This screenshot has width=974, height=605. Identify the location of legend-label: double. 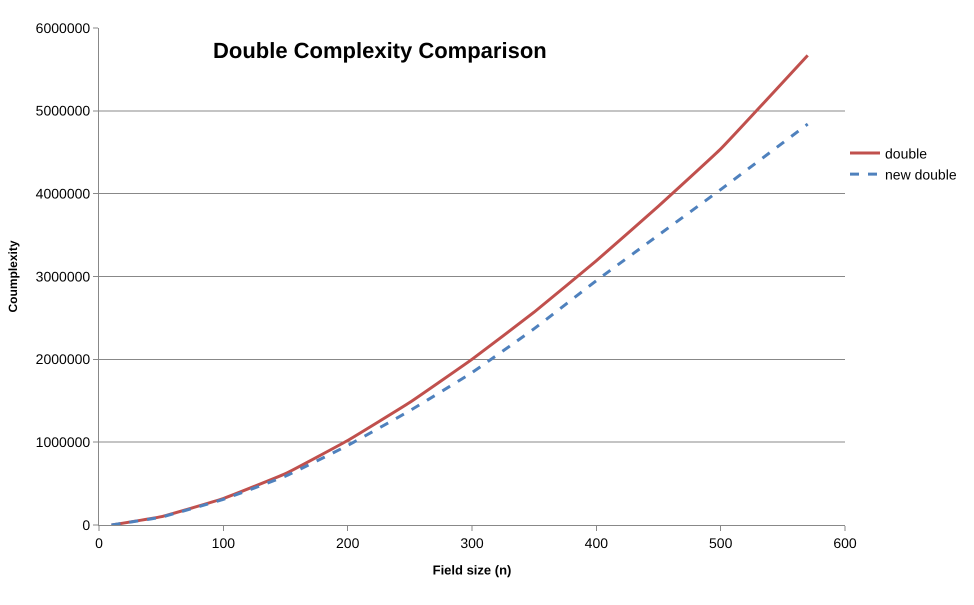
(906, 153).